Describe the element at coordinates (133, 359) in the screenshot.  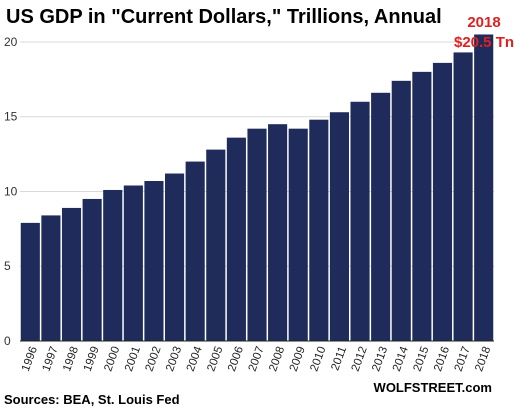
I see `x-tick-label: 2001` at that location.